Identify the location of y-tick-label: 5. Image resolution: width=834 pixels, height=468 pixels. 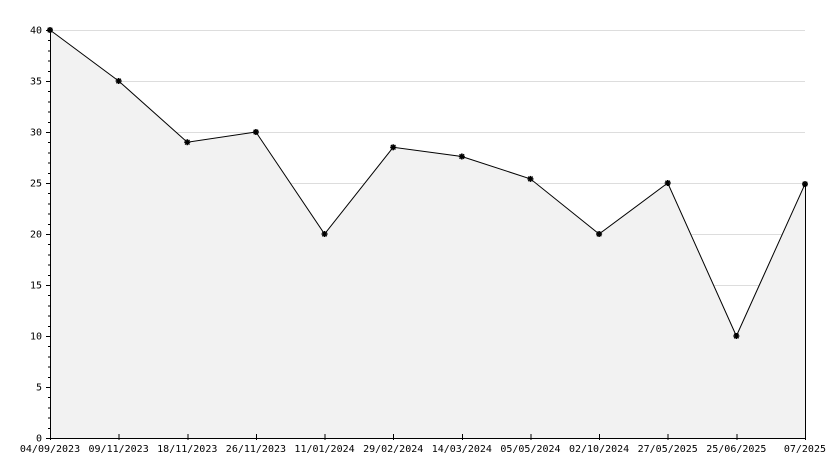
(39, 388).